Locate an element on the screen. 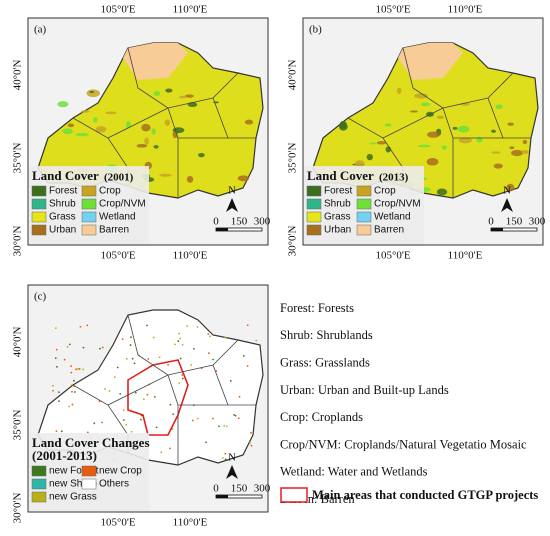 This screenshot has width=550, height=536. north-label: N is located at coordinates (232, 191).